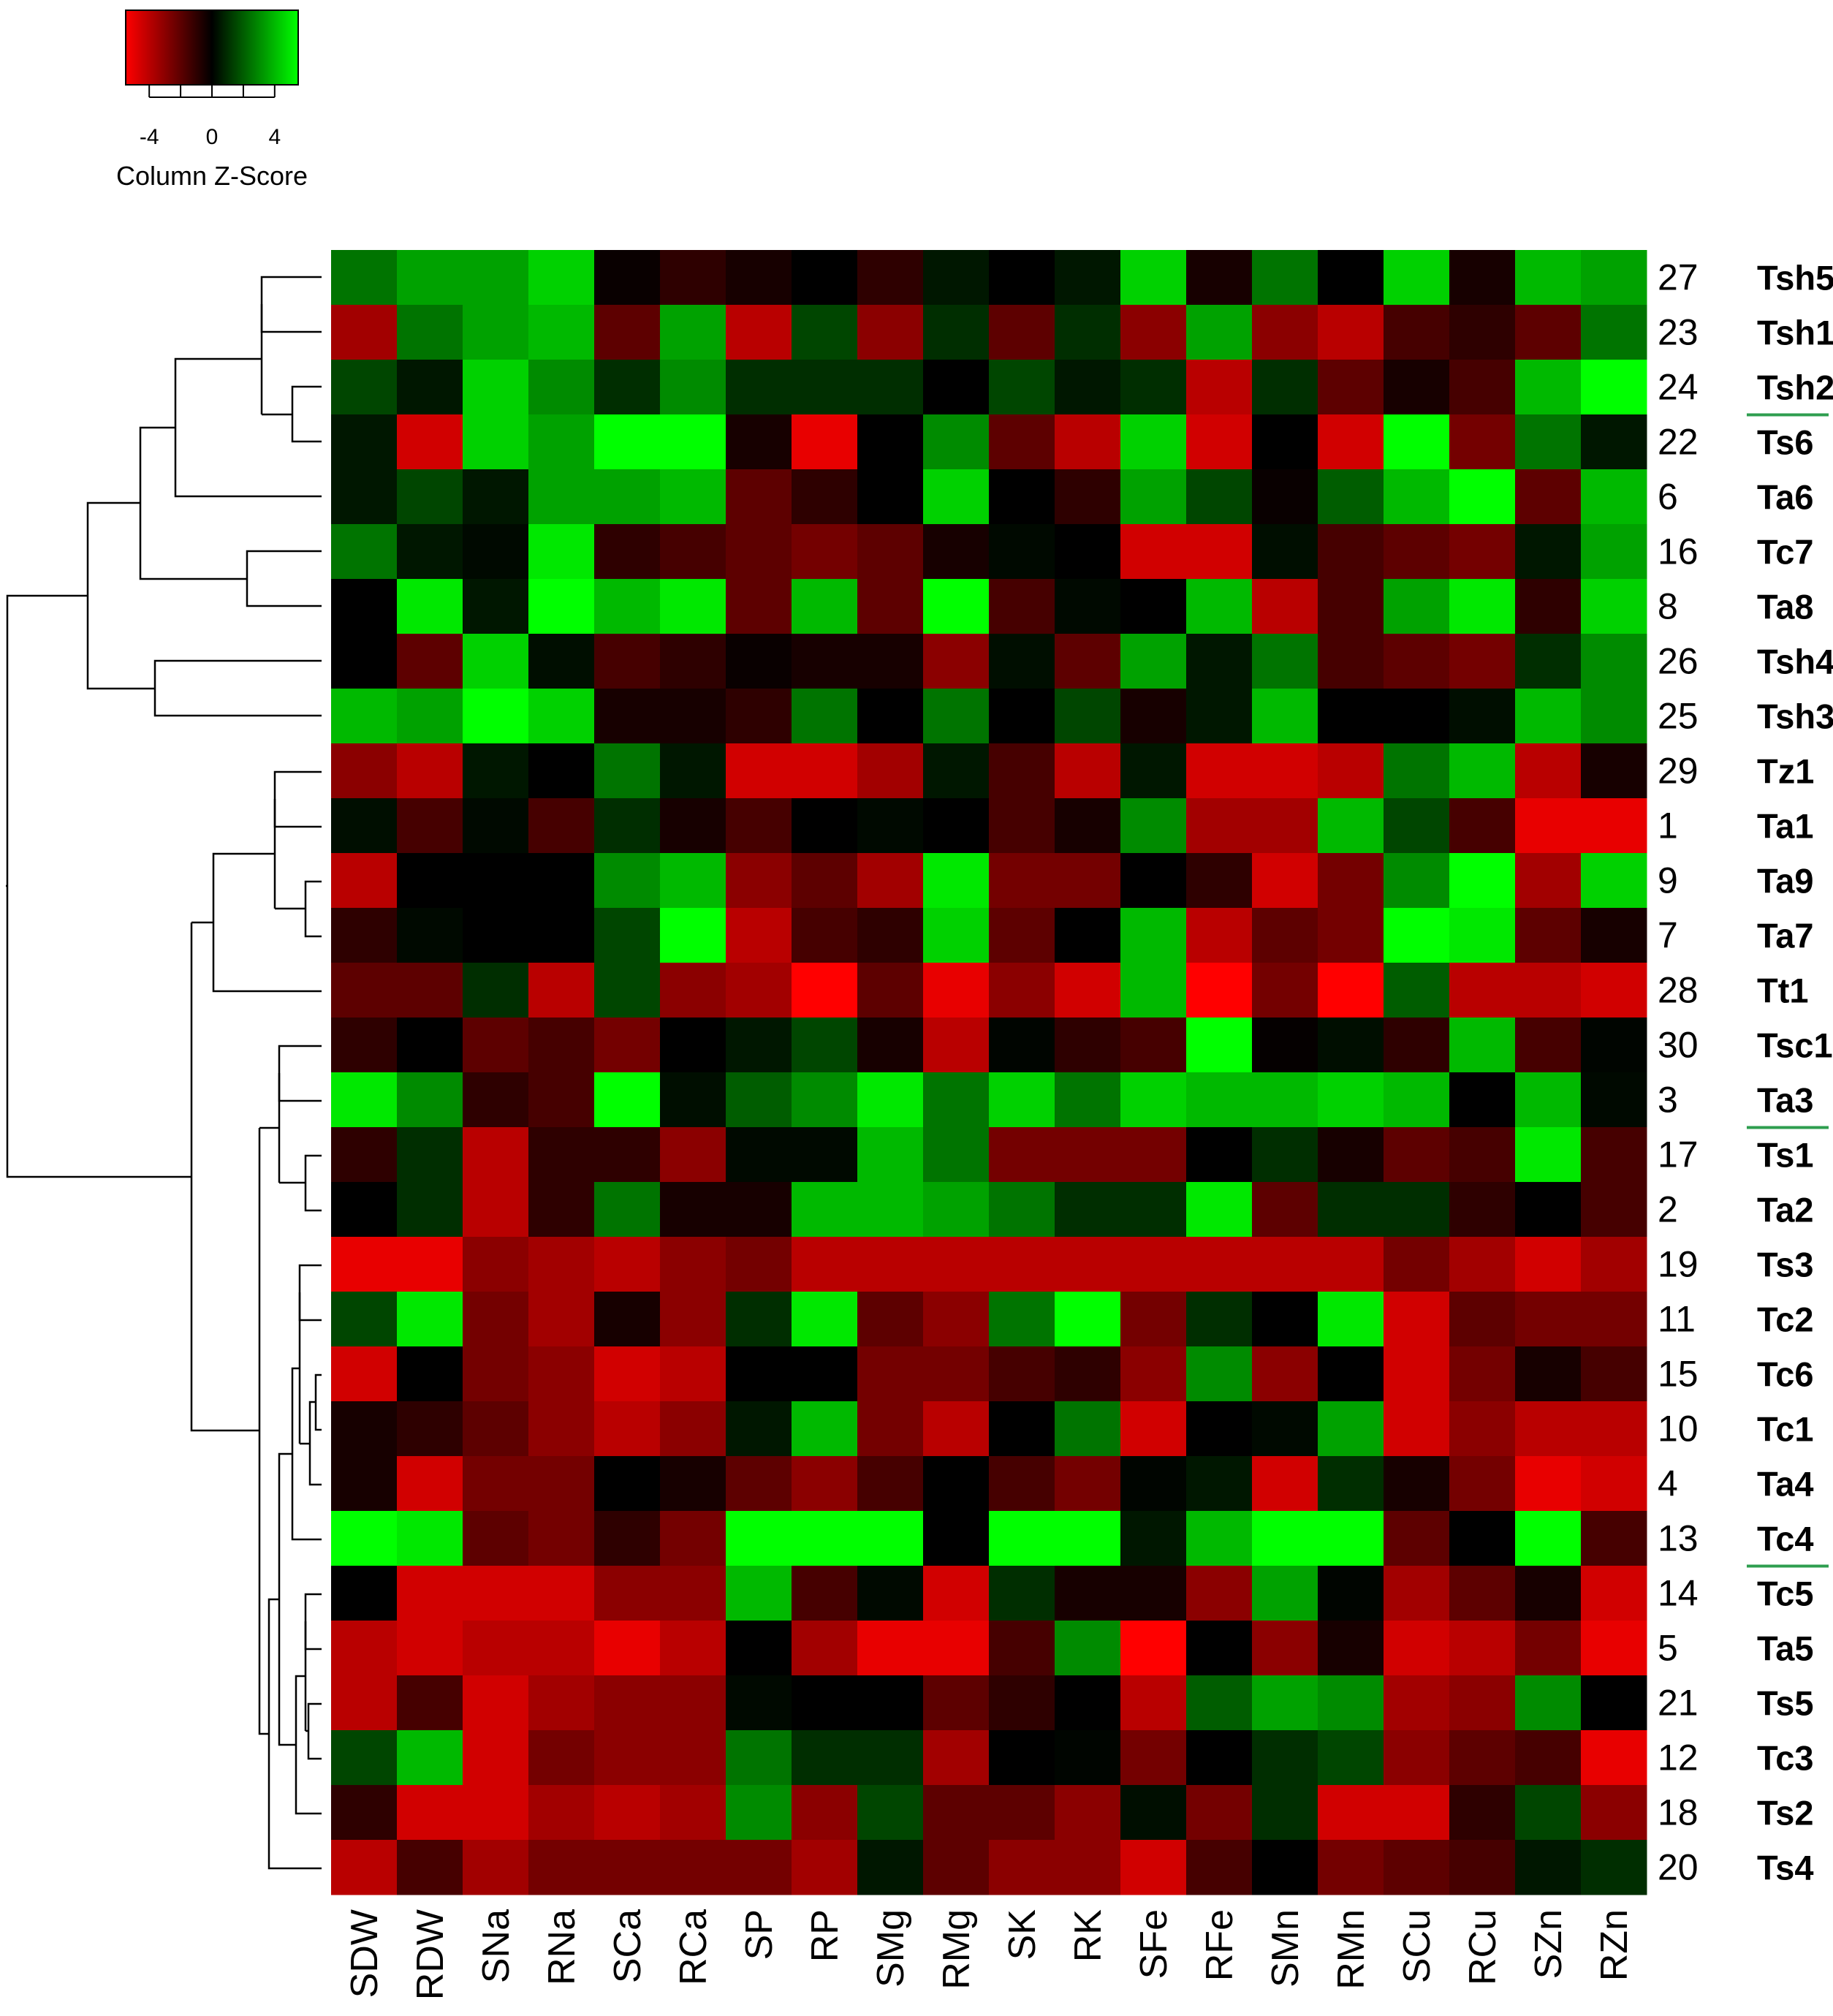 The height and width of the screenshot is (2016, 1833). What do you see at coordinates (1679, 551) in the screenshot?
I see `row-number: 16` at bounding box center [1679, 551].